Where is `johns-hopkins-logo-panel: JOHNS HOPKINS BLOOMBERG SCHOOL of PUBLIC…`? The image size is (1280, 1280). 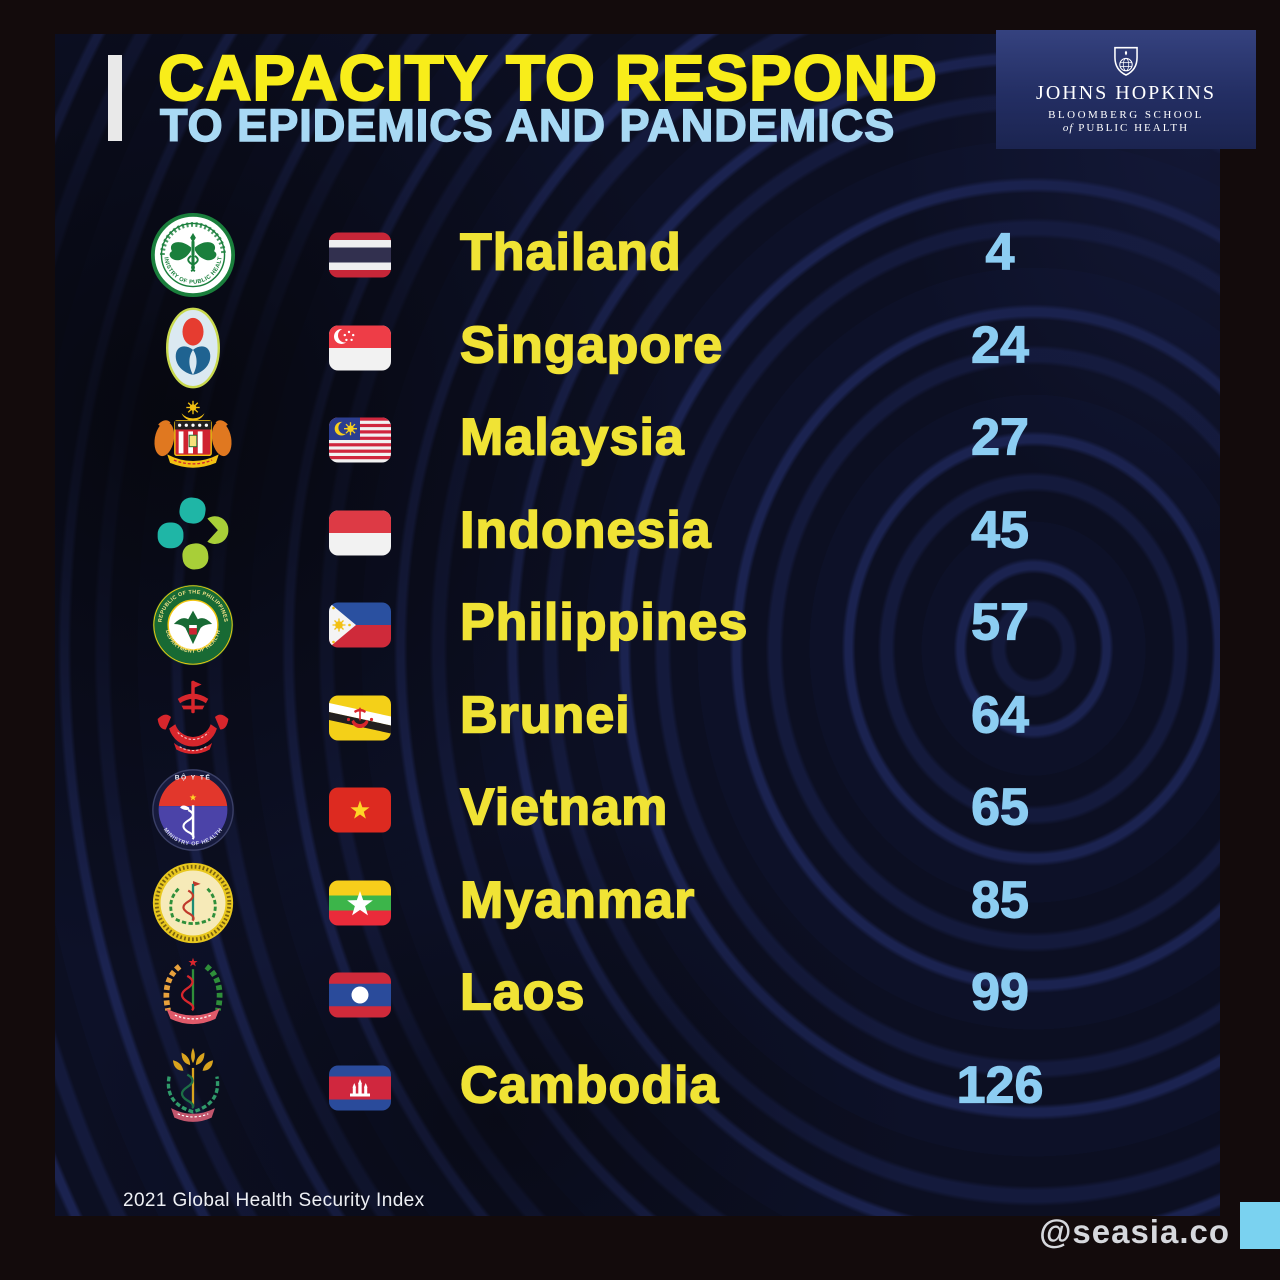 johns-hopkins-logo-panel: JOHNS HOPKINS BLOOMBERG SCHOOL of PUBLIC… is located at coordinates (1126, 89).